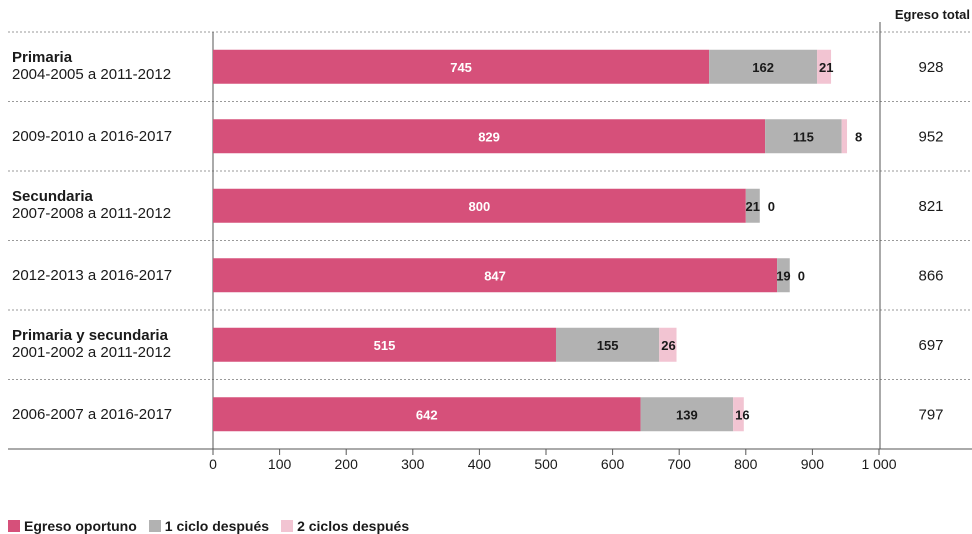 This screenshot has width=972, height=534. What do you see at coordinates (930, 414) in the screenshot?
I see `total-value: 797` at bounding box center [930, 414].